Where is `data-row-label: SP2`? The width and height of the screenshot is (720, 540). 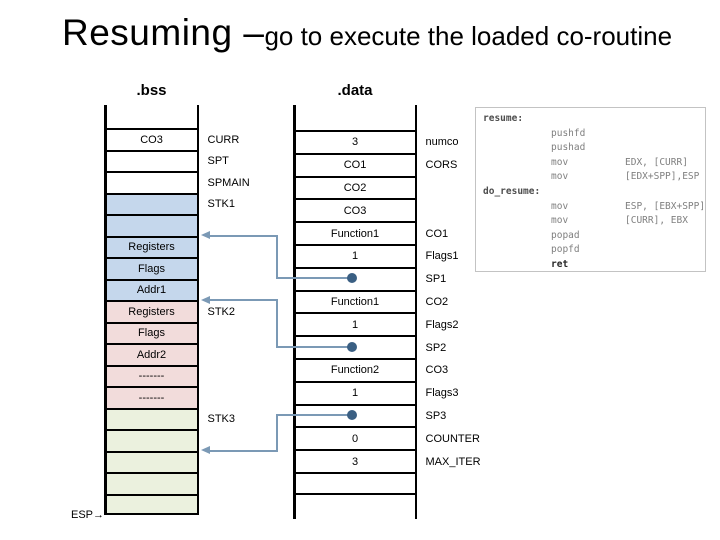
data-row-label: SP2 is located at coordinates (436, 347).